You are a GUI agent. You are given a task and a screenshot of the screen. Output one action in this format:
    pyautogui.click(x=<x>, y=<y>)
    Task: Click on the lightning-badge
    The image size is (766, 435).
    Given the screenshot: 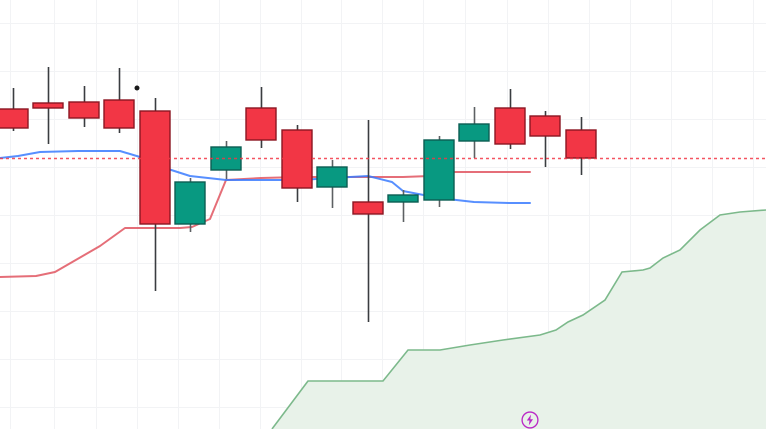 What is the action you would take?
    pyautogui.click(x=530, y=420)
    